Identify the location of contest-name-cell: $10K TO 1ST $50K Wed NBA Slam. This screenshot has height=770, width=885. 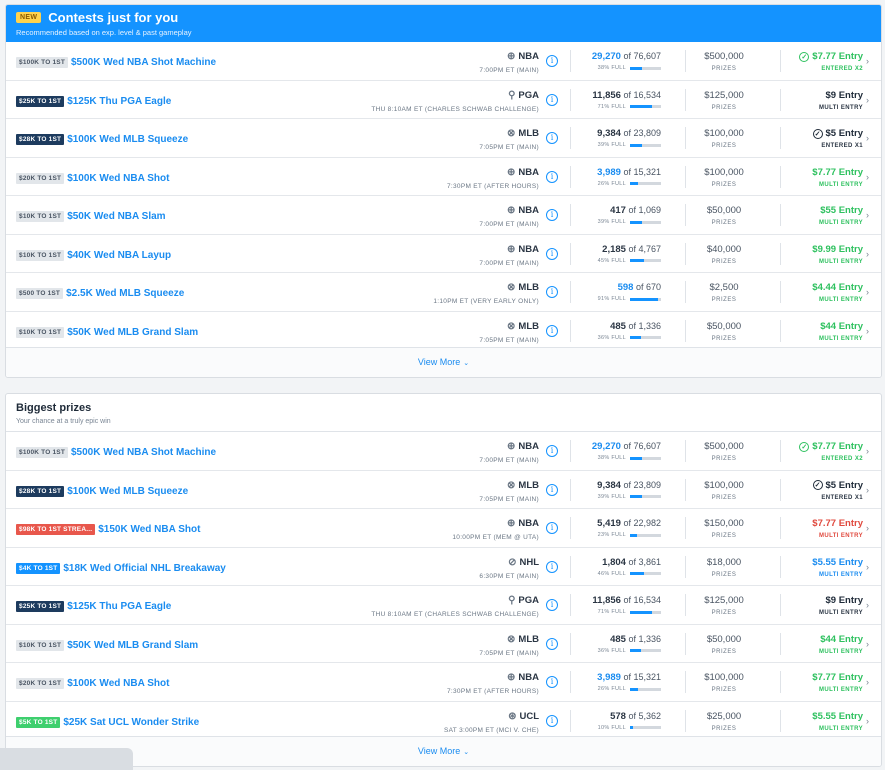
(91, 216).